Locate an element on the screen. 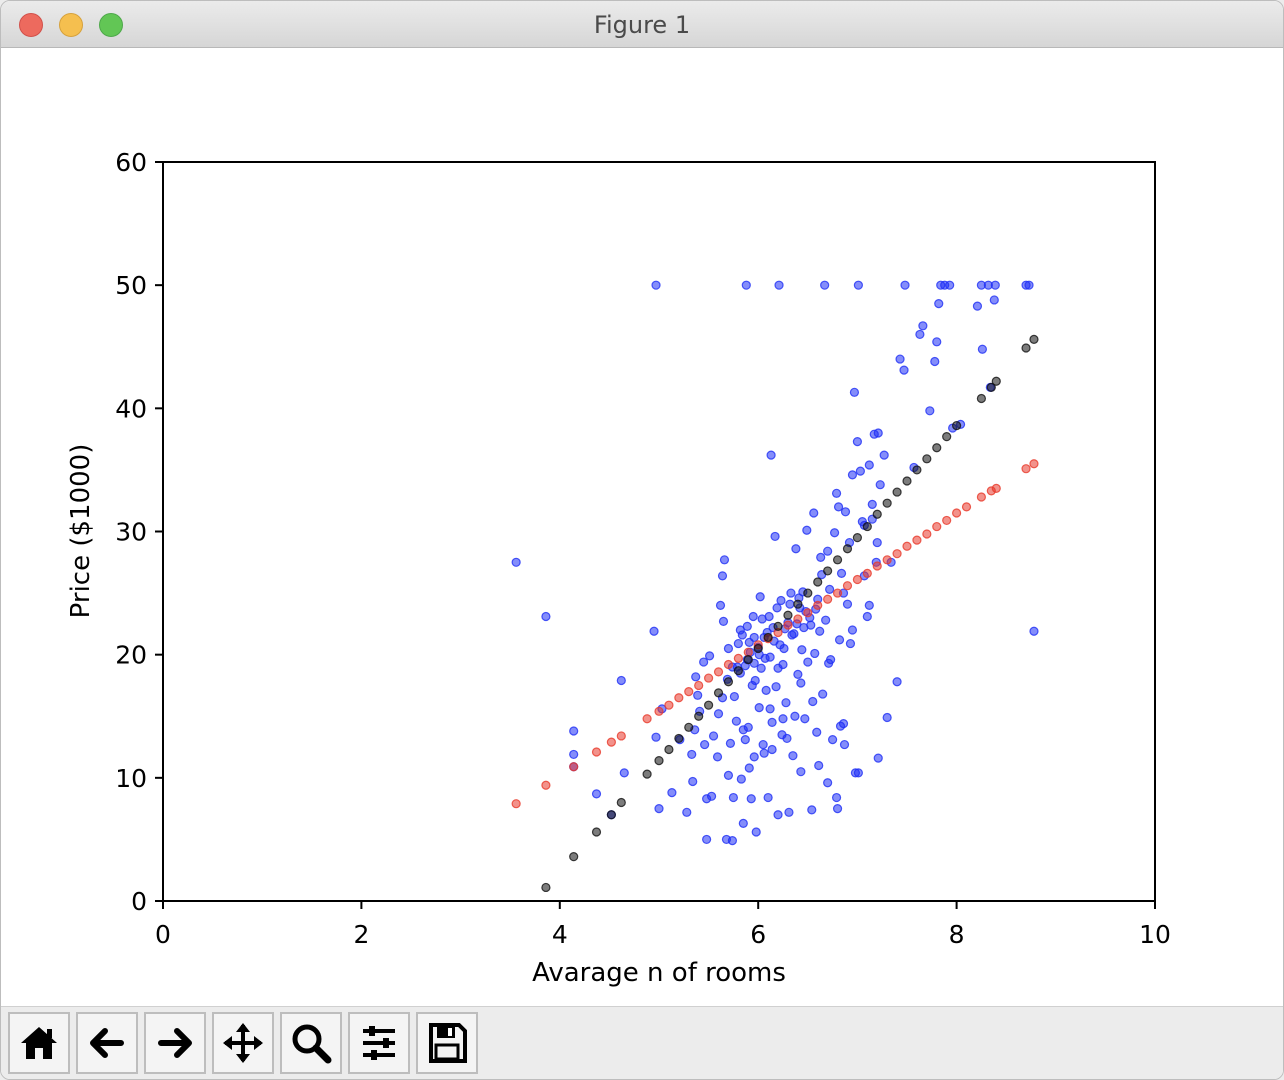 The image size is (1284, 1080). x-axis-ticks: 0 2 4 6 8 10 is located at coordinates (663, 925).